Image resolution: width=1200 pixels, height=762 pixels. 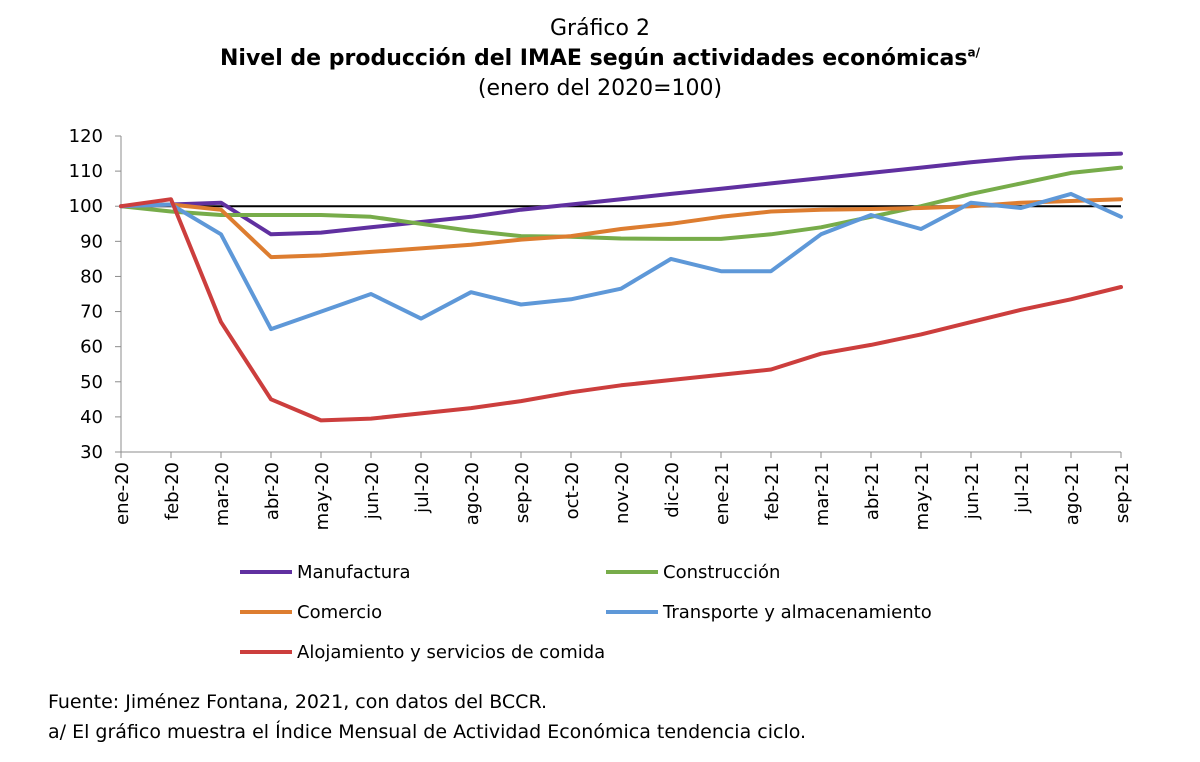 I want to click on x-tick-label: jul-21, so click(x=1022, y=488).